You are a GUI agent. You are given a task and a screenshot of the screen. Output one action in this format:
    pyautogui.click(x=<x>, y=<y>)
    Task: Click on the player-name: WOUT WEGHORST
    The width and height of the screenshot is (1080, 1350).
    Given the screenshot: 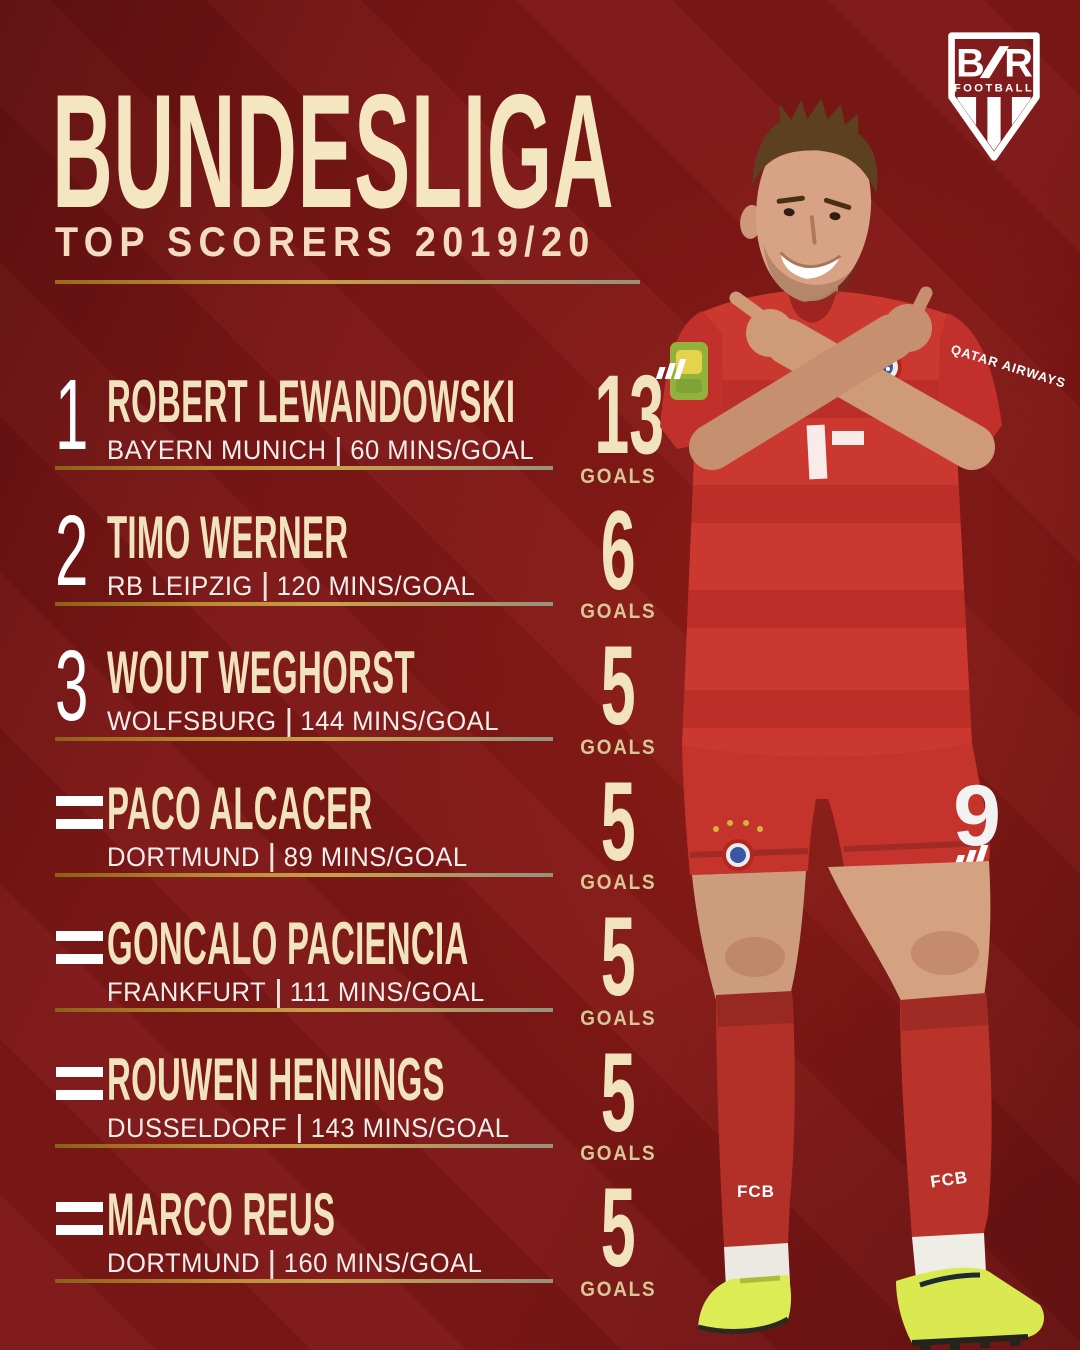 What is the action you would take?
    pyautogui.click(x=261, y=672)
    